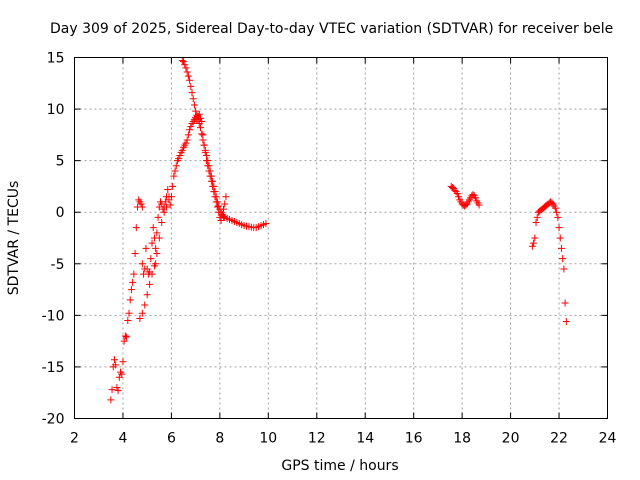 The image size is (640, 480). Describe the element at coordinates (414, 439) in the screenshot. I see `x-tick-label: 16` at that location.